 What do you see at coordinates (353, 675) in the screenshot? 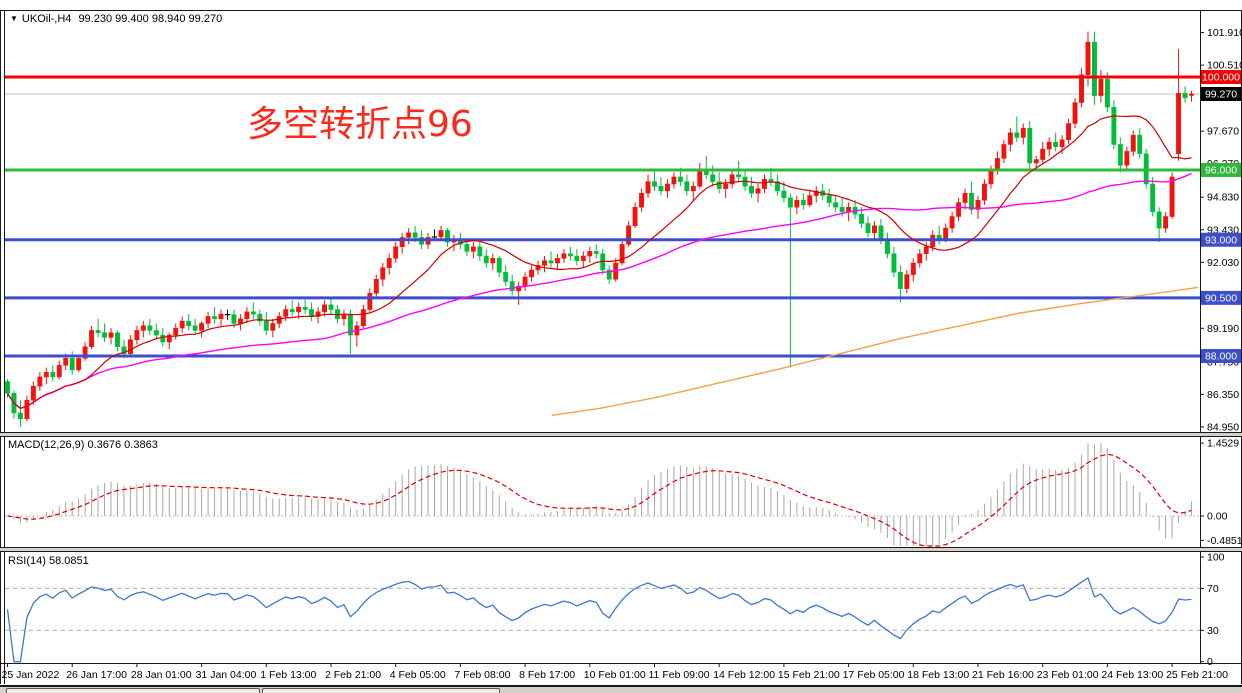
I see `date-tick-label: 2 Feb 21:00` at bounding box center [353, 675].